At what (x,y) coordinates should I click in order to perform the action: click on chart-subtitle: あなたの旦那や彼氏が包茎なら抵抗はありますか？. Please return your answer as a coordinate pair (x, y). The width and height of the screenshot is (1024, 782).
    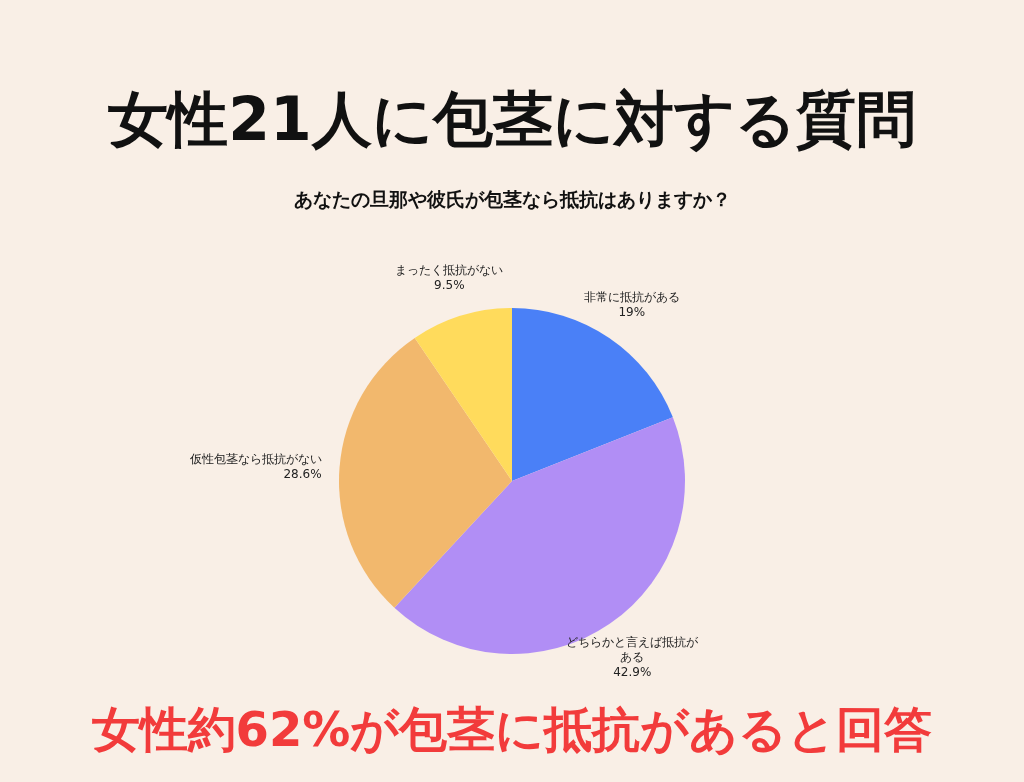
    Looking at the image, I should click on (512, 199).